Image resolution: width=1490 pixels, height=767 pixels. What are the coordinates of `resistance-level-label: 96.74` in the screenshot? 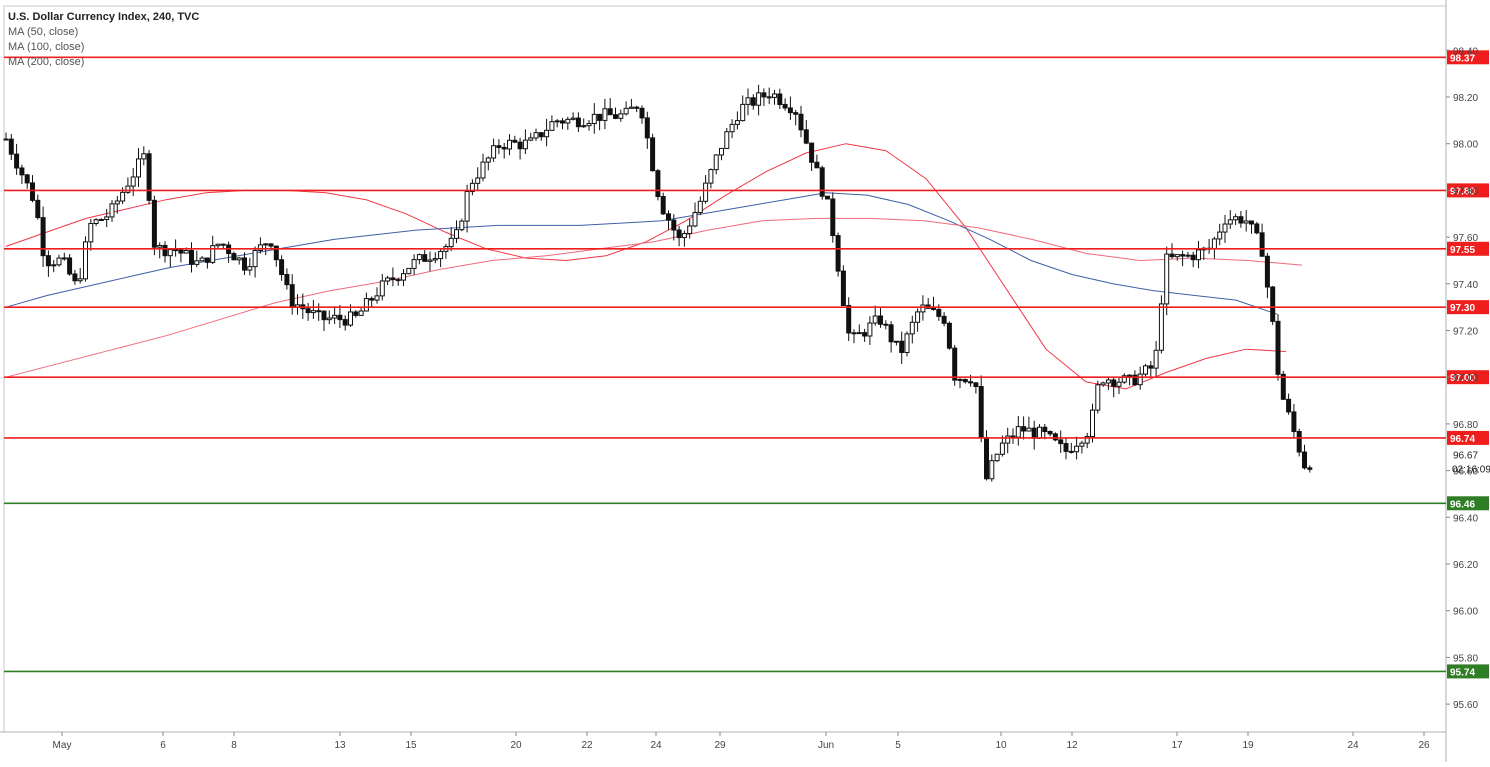 It's located at (1462, 439).